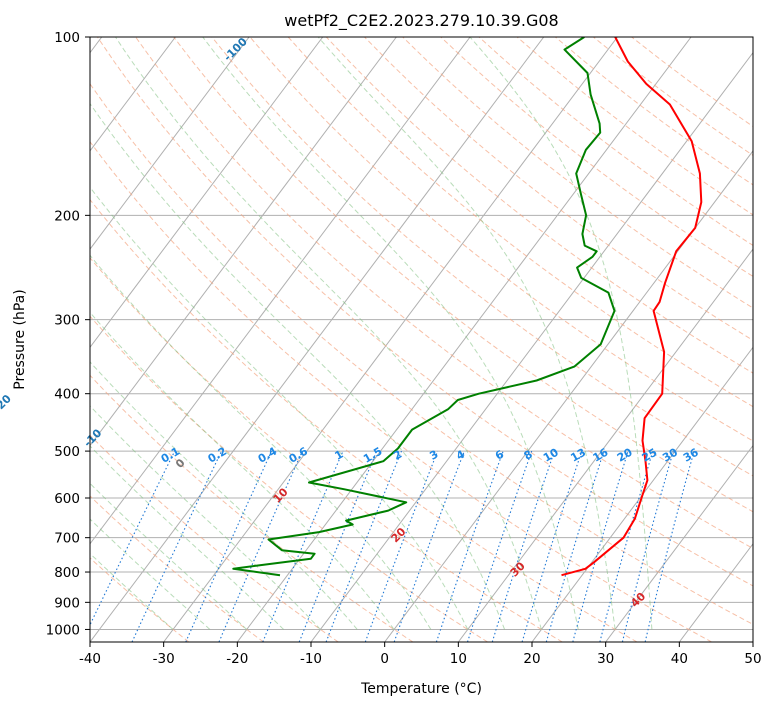 The height and width of the screenshot is (708, 775). Describe the element at coordinates (90, 659) in the screenshot. I see `x-tick-label: -40` at that location.